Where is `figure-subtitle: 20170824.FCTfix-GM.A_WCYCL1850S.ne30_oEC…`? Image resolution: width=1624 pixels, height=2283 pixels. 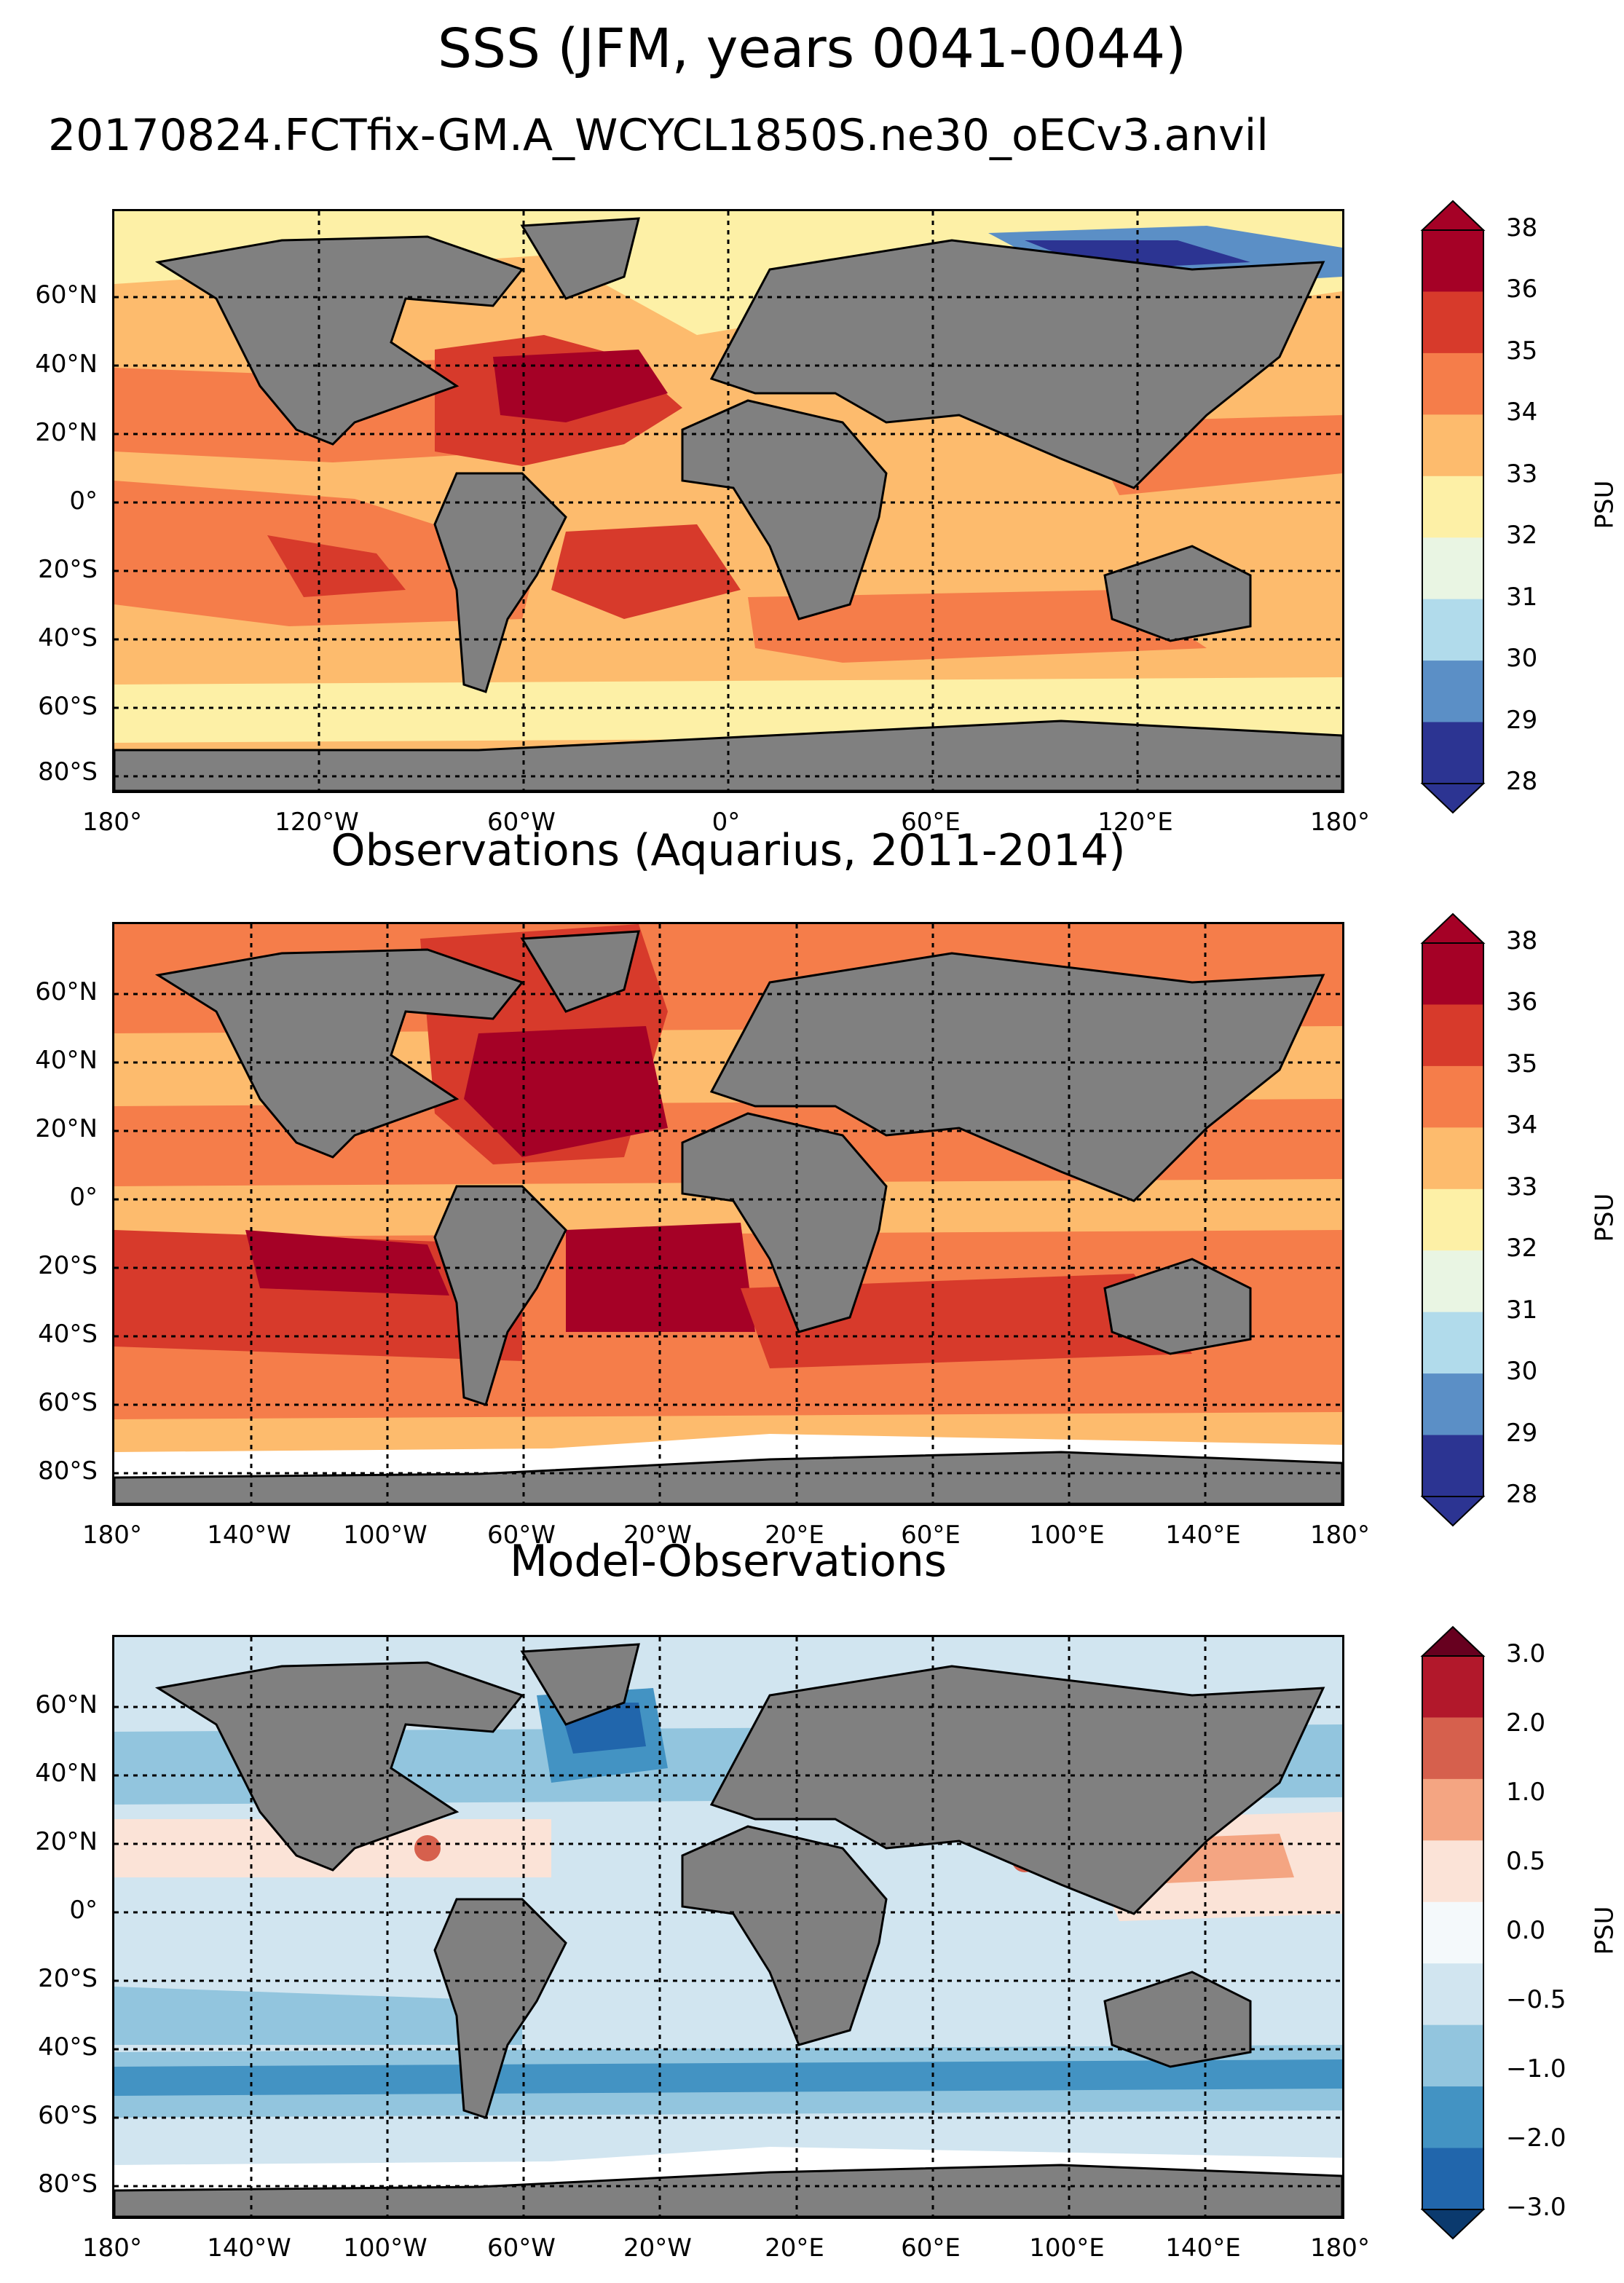
figure-subtitle: 20170824.FCTfix-GM.A_WCYCL1850S.ne30_oEC… is located at coordinates (658, 135).